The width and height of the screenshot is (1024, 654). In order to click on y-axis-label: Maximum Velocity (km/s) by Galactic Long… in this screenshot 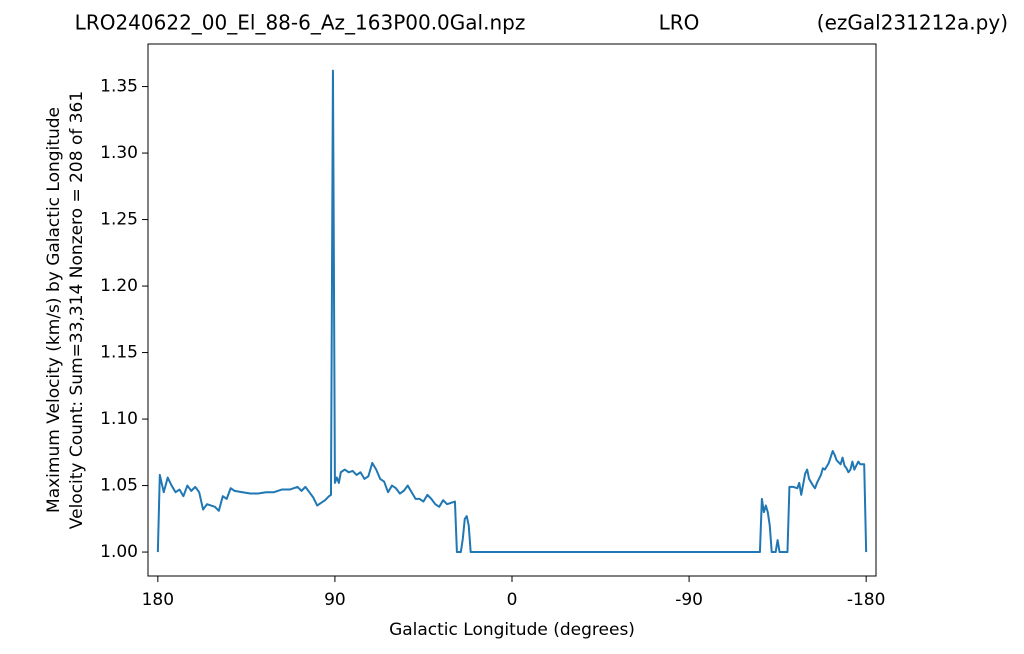, I will do `click(54, 310)`.